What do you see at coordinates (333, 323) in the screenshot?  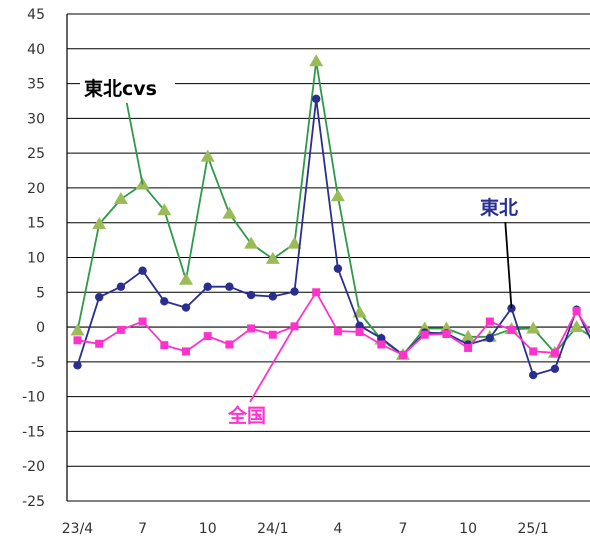 I see `series-2-line` at bounding box center [333, 323].